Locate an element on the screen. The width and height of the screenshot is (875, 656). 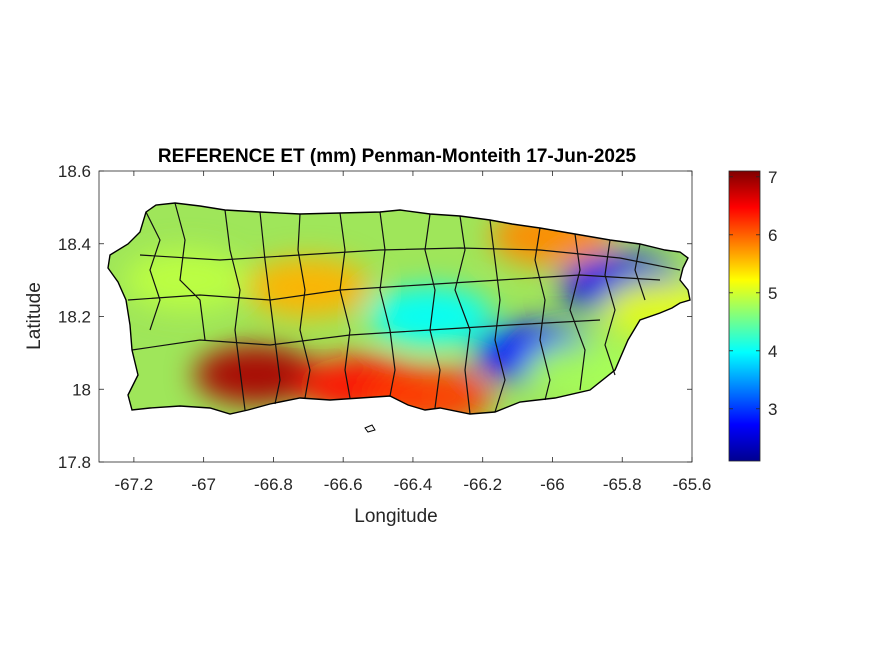
x-tick-label: -67 is located at coordinates (203, 484).